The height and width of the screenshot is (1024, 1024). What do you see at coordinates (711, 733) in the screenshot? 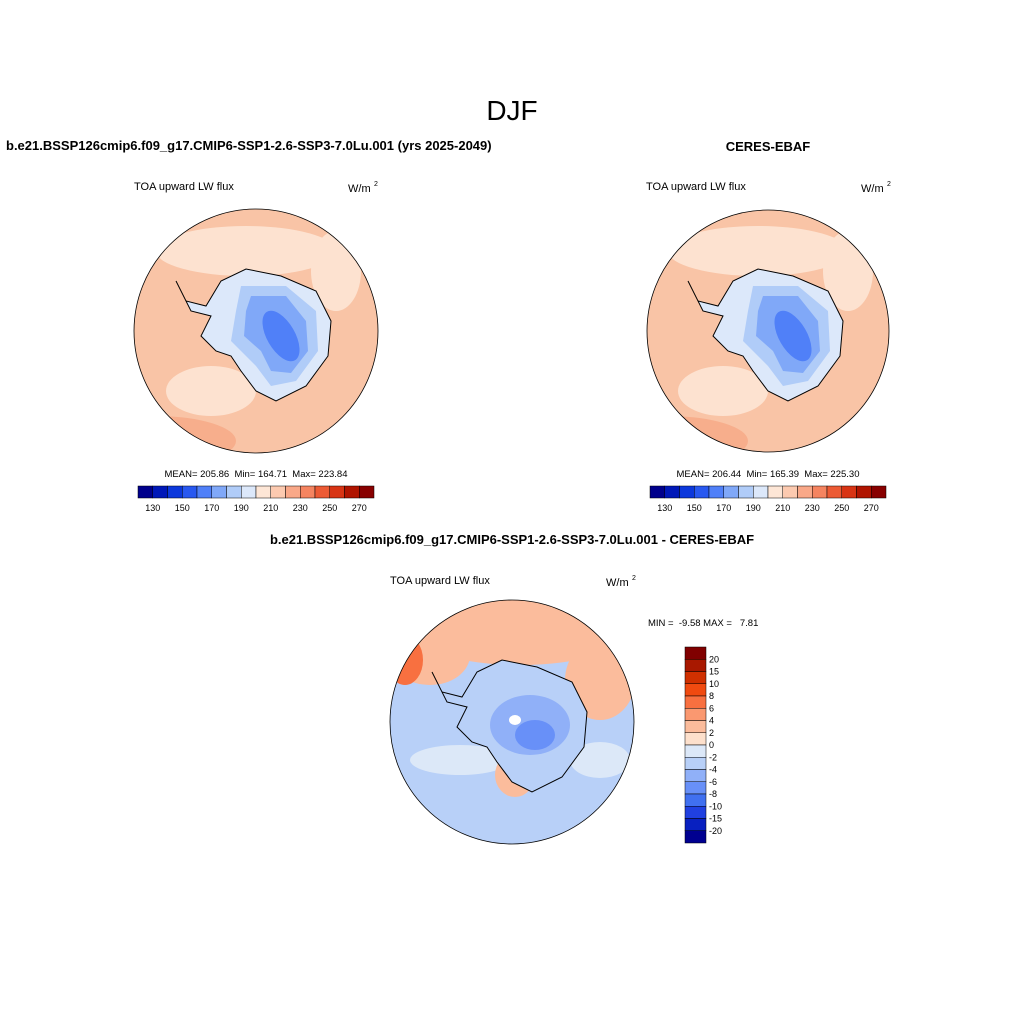
I see `colorbar-label: 2` at bounding box center [711, 733].